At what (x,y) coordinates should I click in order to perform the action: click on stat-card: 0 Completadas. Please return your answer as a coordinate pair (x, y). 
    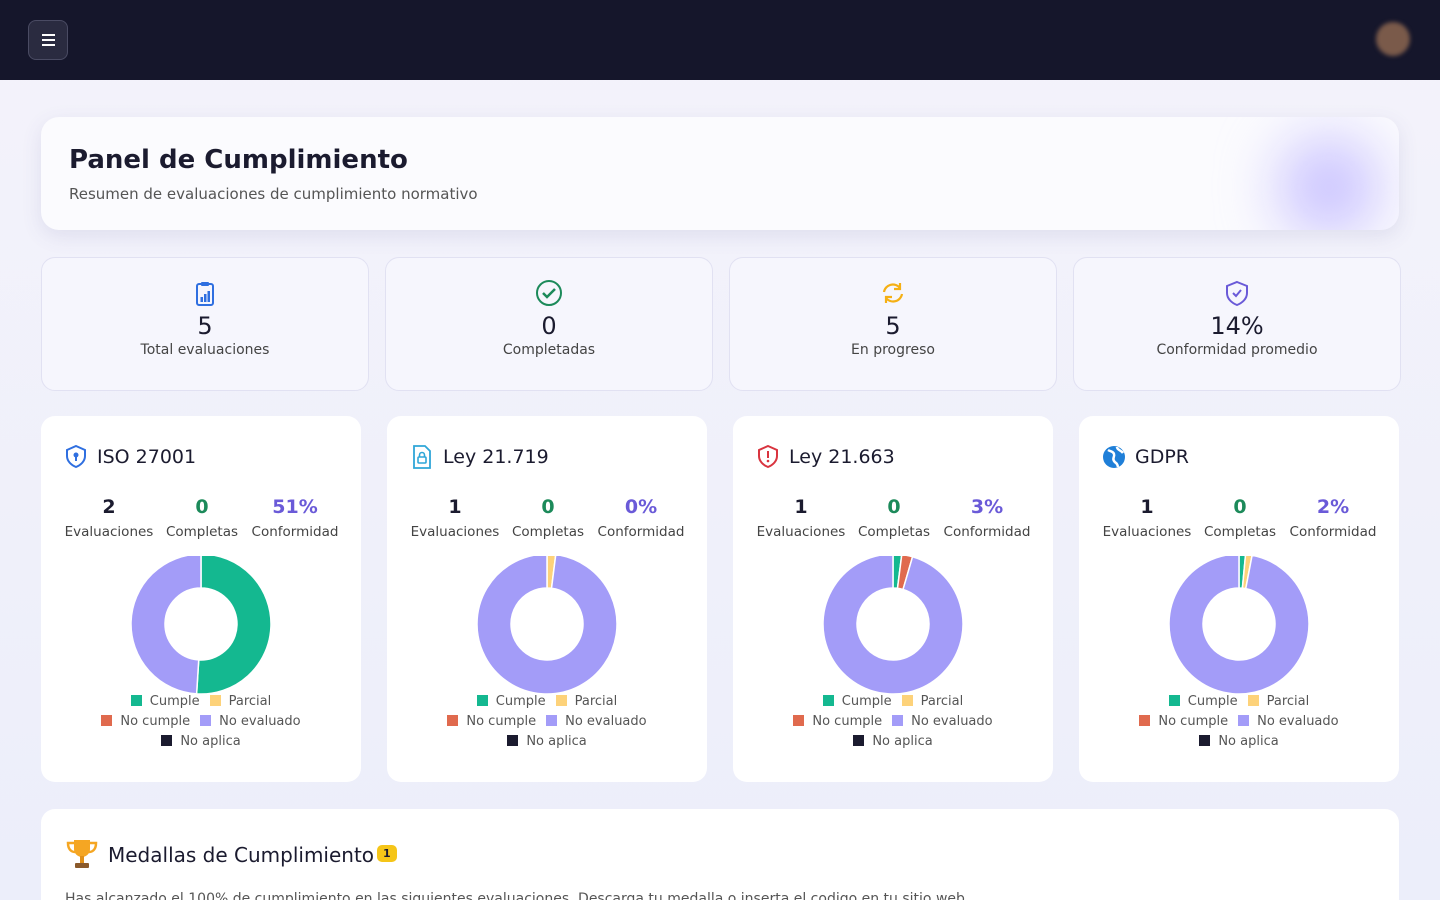
    Looking at the image, I should click on (549, 324).